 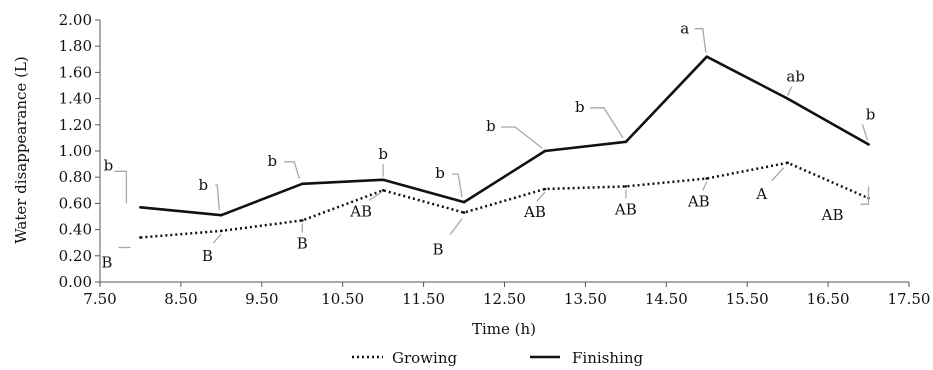 I want to click on x-tick-label: 12.50, so click(x=504, y=299).